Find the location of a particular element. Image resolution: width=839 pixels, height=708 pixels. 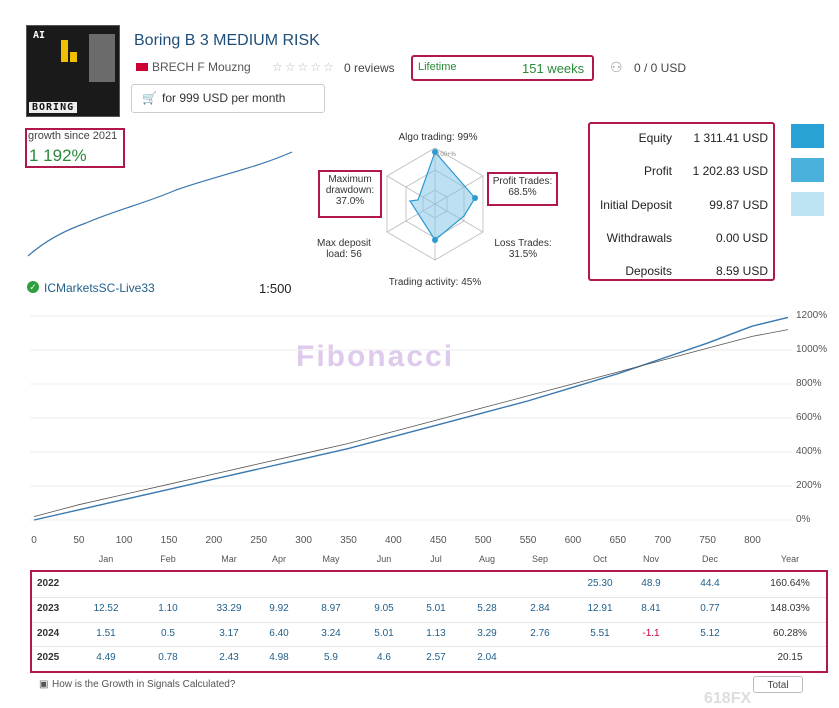

author-name: BRECH F Mouzng is located at coordinates (201, 67).